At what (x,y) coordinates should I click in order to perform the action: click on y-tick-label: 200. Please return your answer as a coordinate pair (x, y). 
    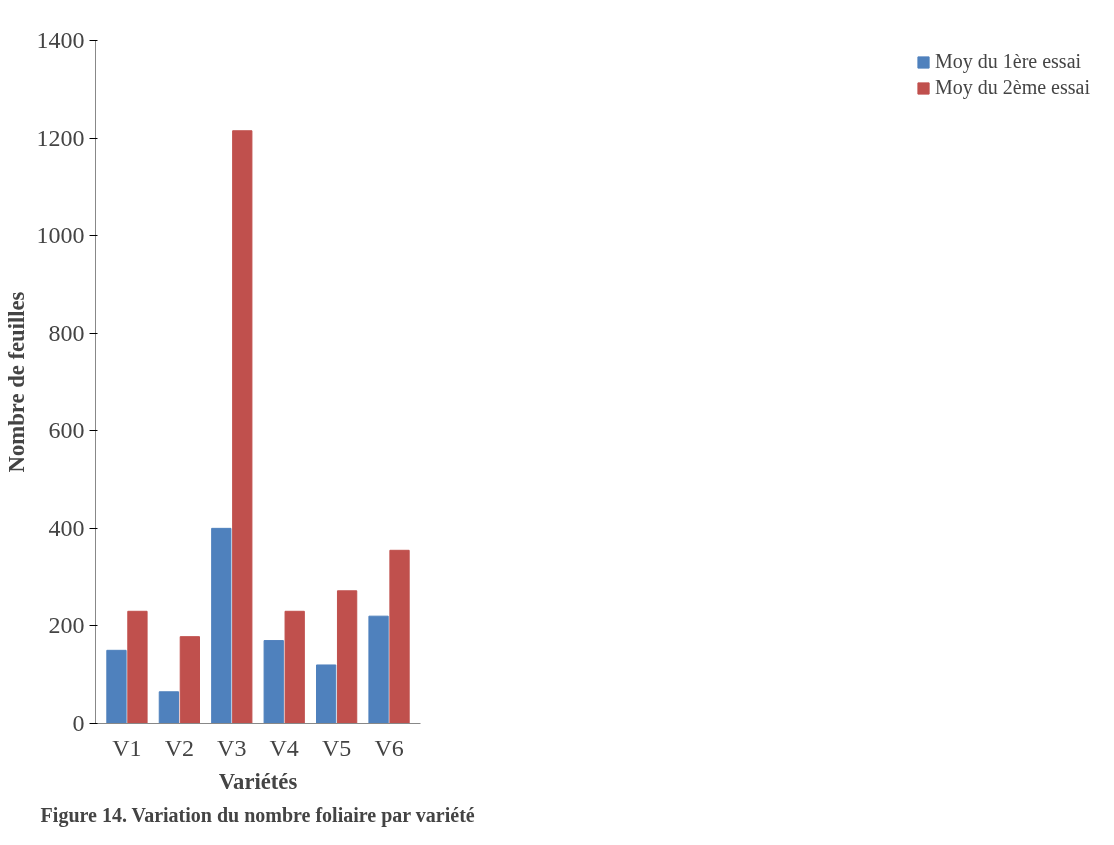
    Looking at the image, I should click on (66, 625).